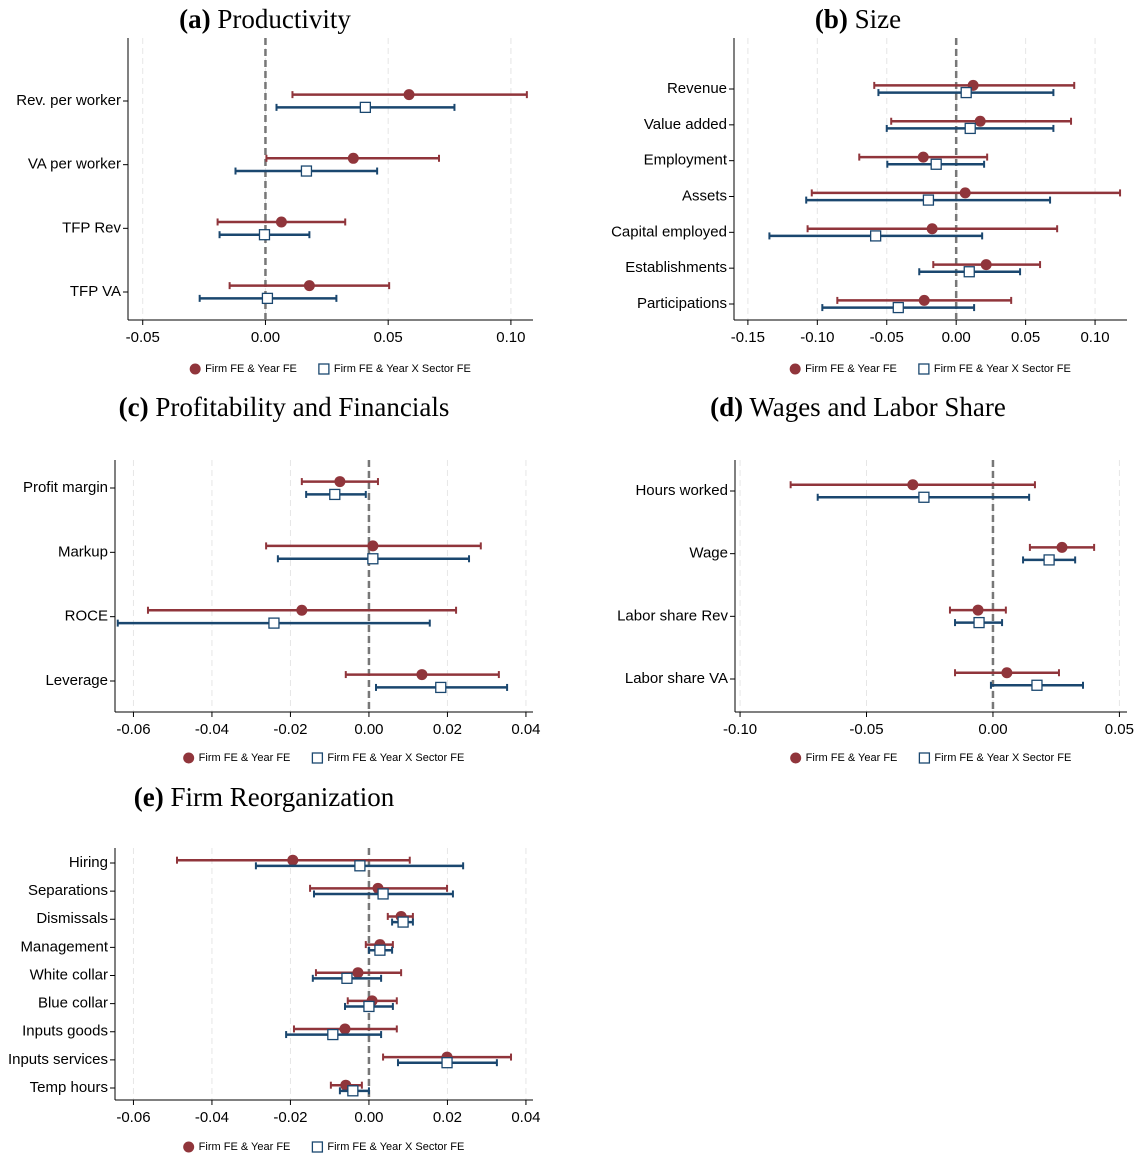 The height and width of the screenshot is (1158, 1142). What do you see at coordinates (86, 616) in the screenshot?
I see `y-tick-label: ROCE` at bounding box center [86, 616].